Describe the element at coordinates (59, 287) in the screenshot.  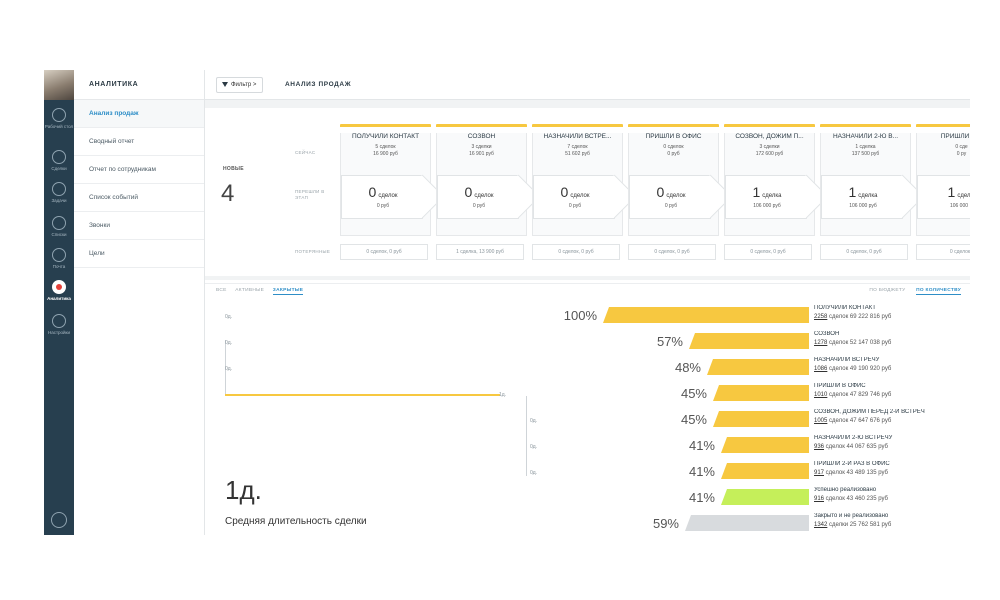
I see `analytics-icon` at that location.